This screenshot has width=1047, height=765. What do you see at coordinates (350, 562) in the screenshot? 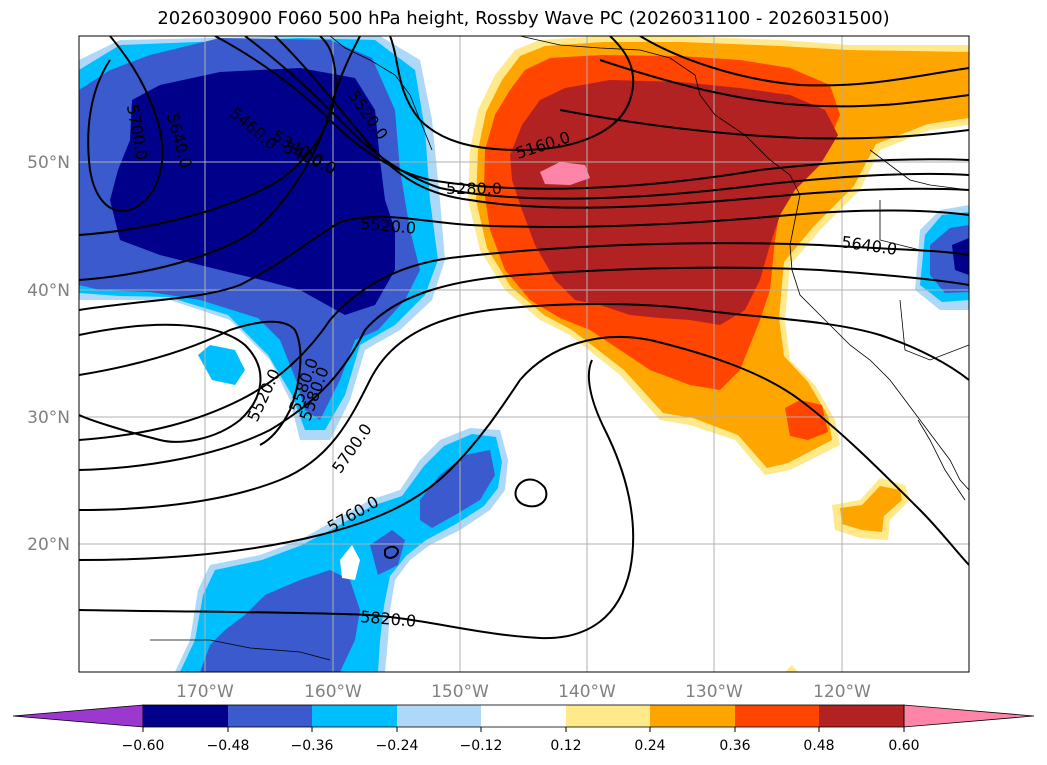
I see `negative-anomaly-hole` at bounding box center [350, 562].